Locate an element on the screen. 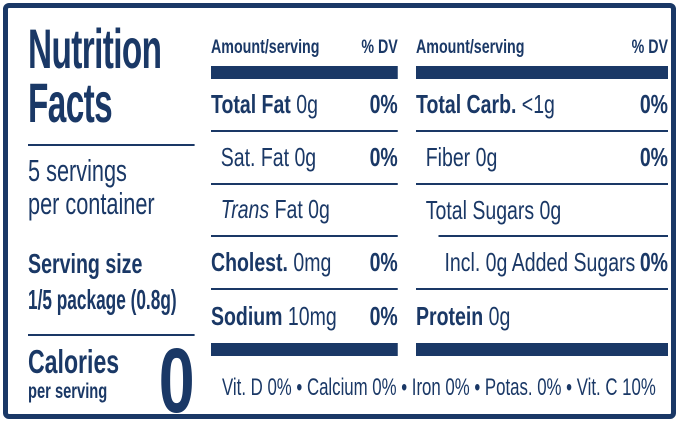  nutrient-row-sat-fat: Sat. Fat 0g 0% is located at coordinates (304, 158).